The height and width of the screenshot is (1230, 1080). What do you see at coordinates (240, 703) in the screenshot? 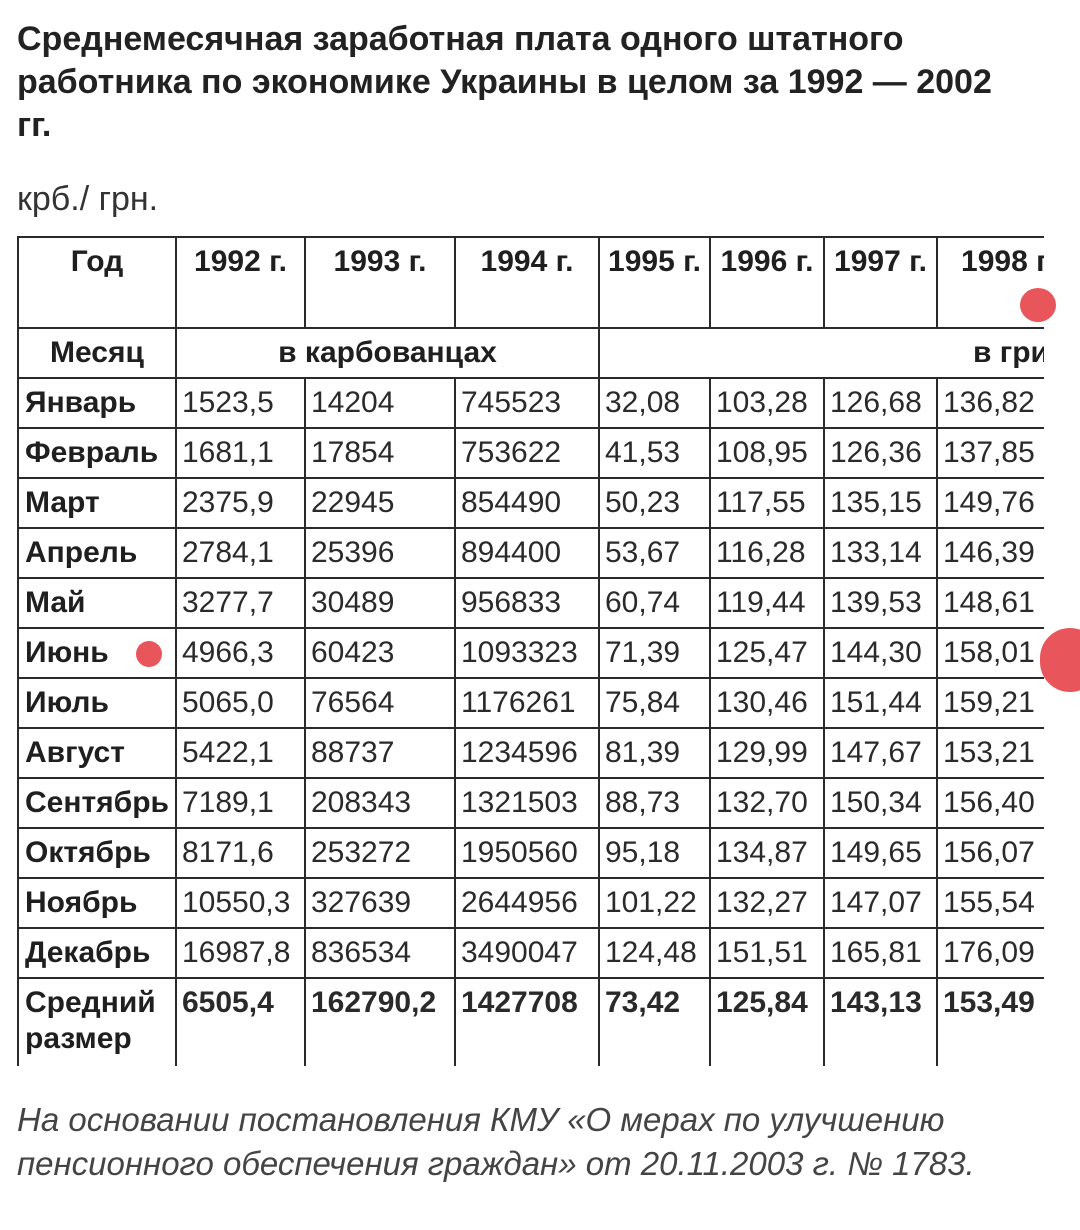
I see `value-cell: 5065,0` at bounding box center [240, 703].